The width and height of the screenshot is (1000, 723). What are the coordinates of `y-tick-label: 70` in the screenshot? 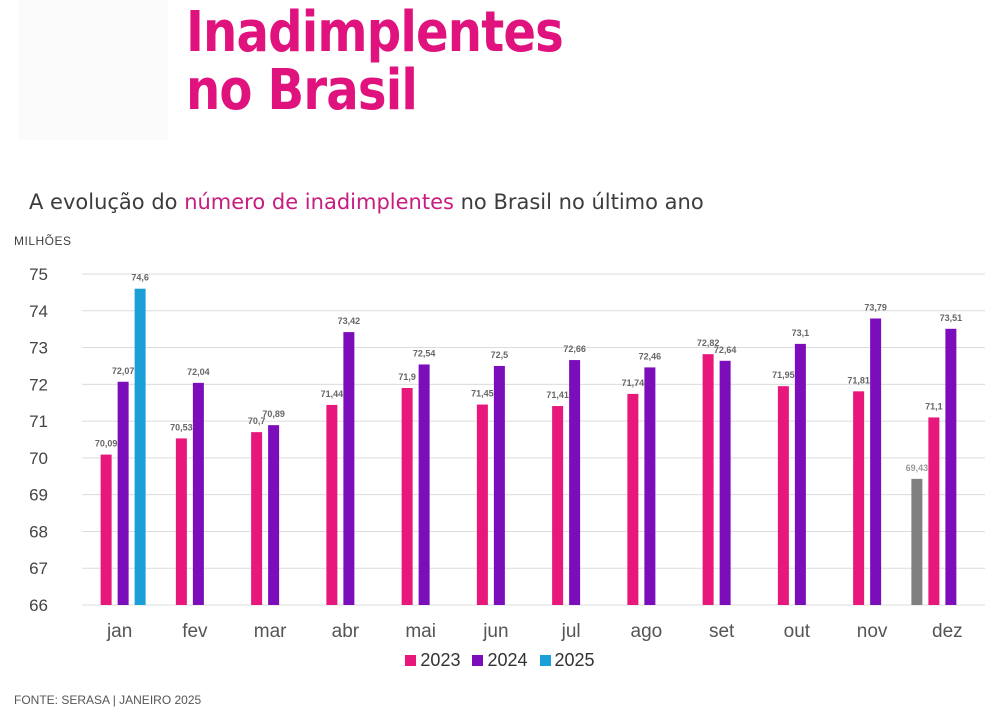 It's located at (38, 458).